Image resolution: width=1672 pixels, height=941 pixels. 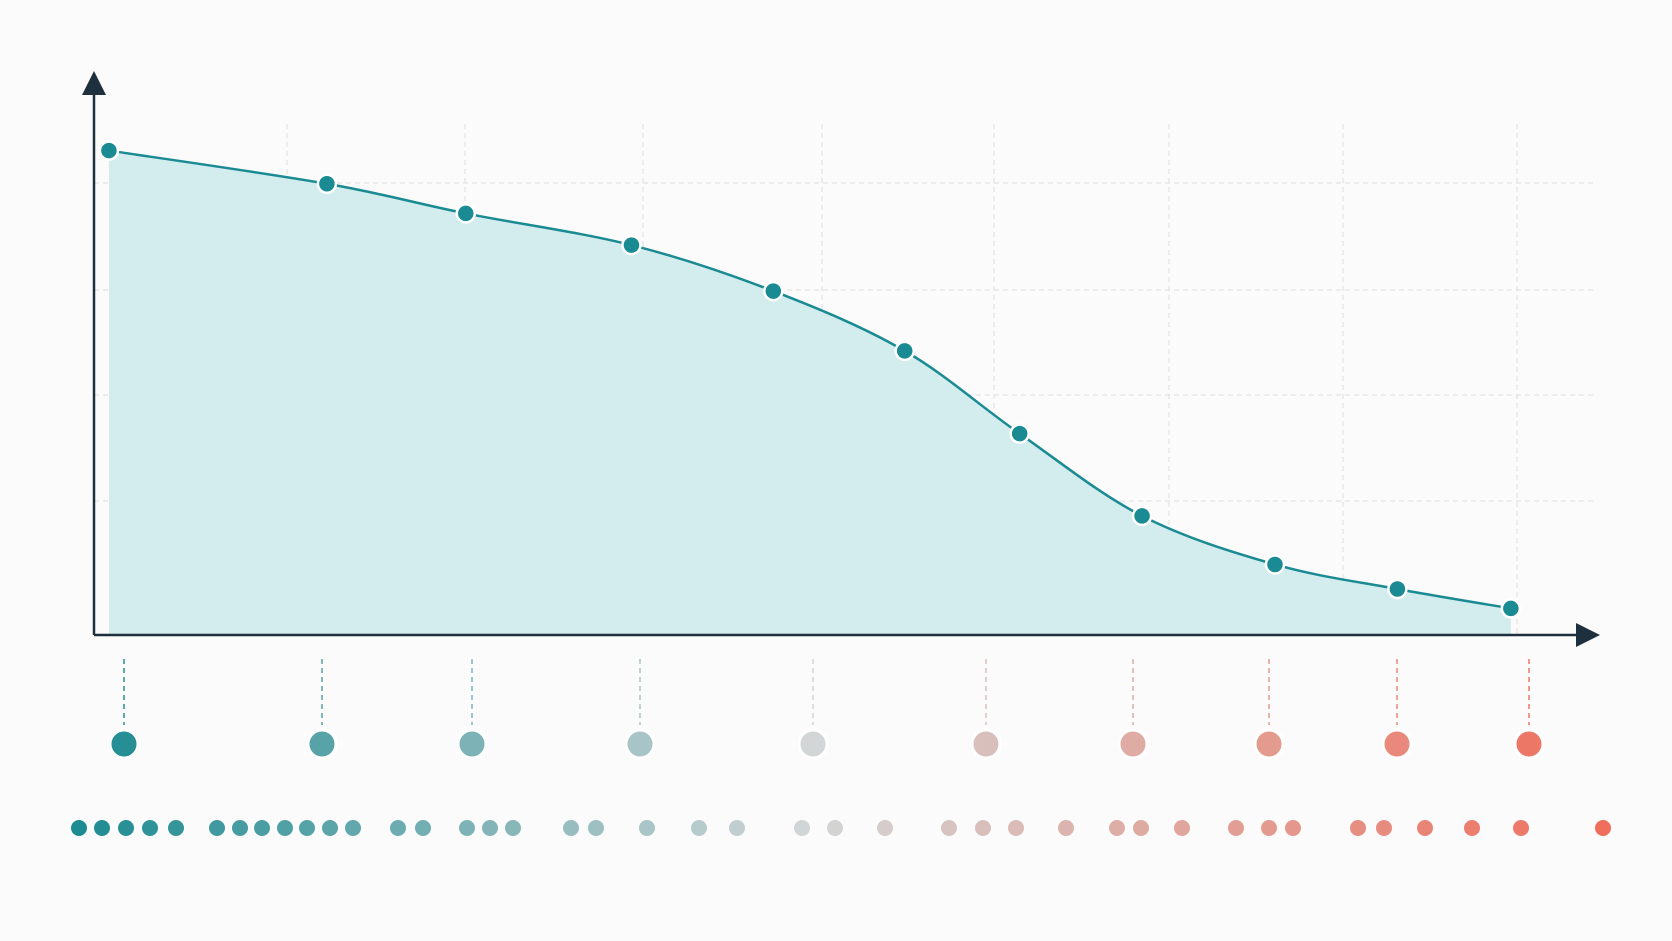 I want to click on x-axis-arrow, so click(x=1588, y=635).